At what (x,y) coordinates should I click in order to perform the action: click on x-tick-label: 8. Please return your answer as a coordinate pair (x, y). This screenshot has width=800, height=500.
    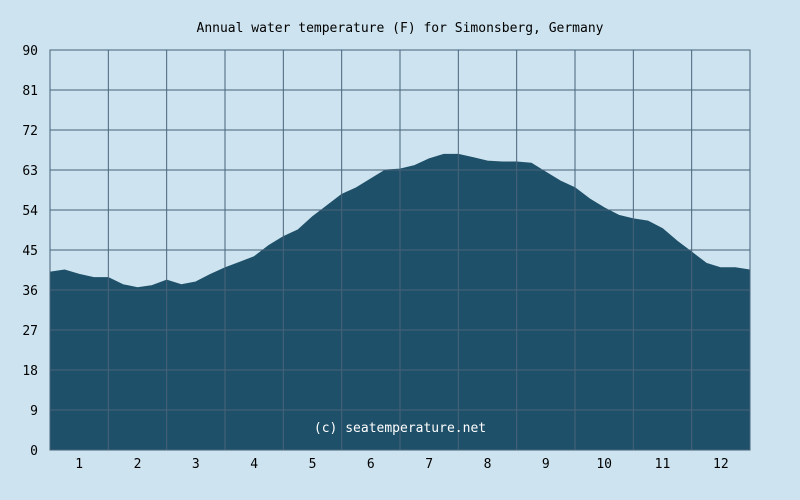
    Looking at the image, I should click on (488, 464).